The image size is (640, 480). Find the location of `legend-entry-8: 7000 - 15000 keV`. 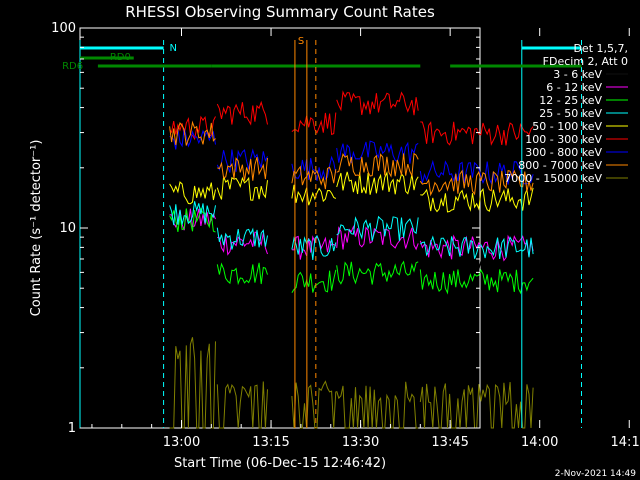

legend-entry-8: 7000 - 15000 keV is located at coordinates (553, 178).